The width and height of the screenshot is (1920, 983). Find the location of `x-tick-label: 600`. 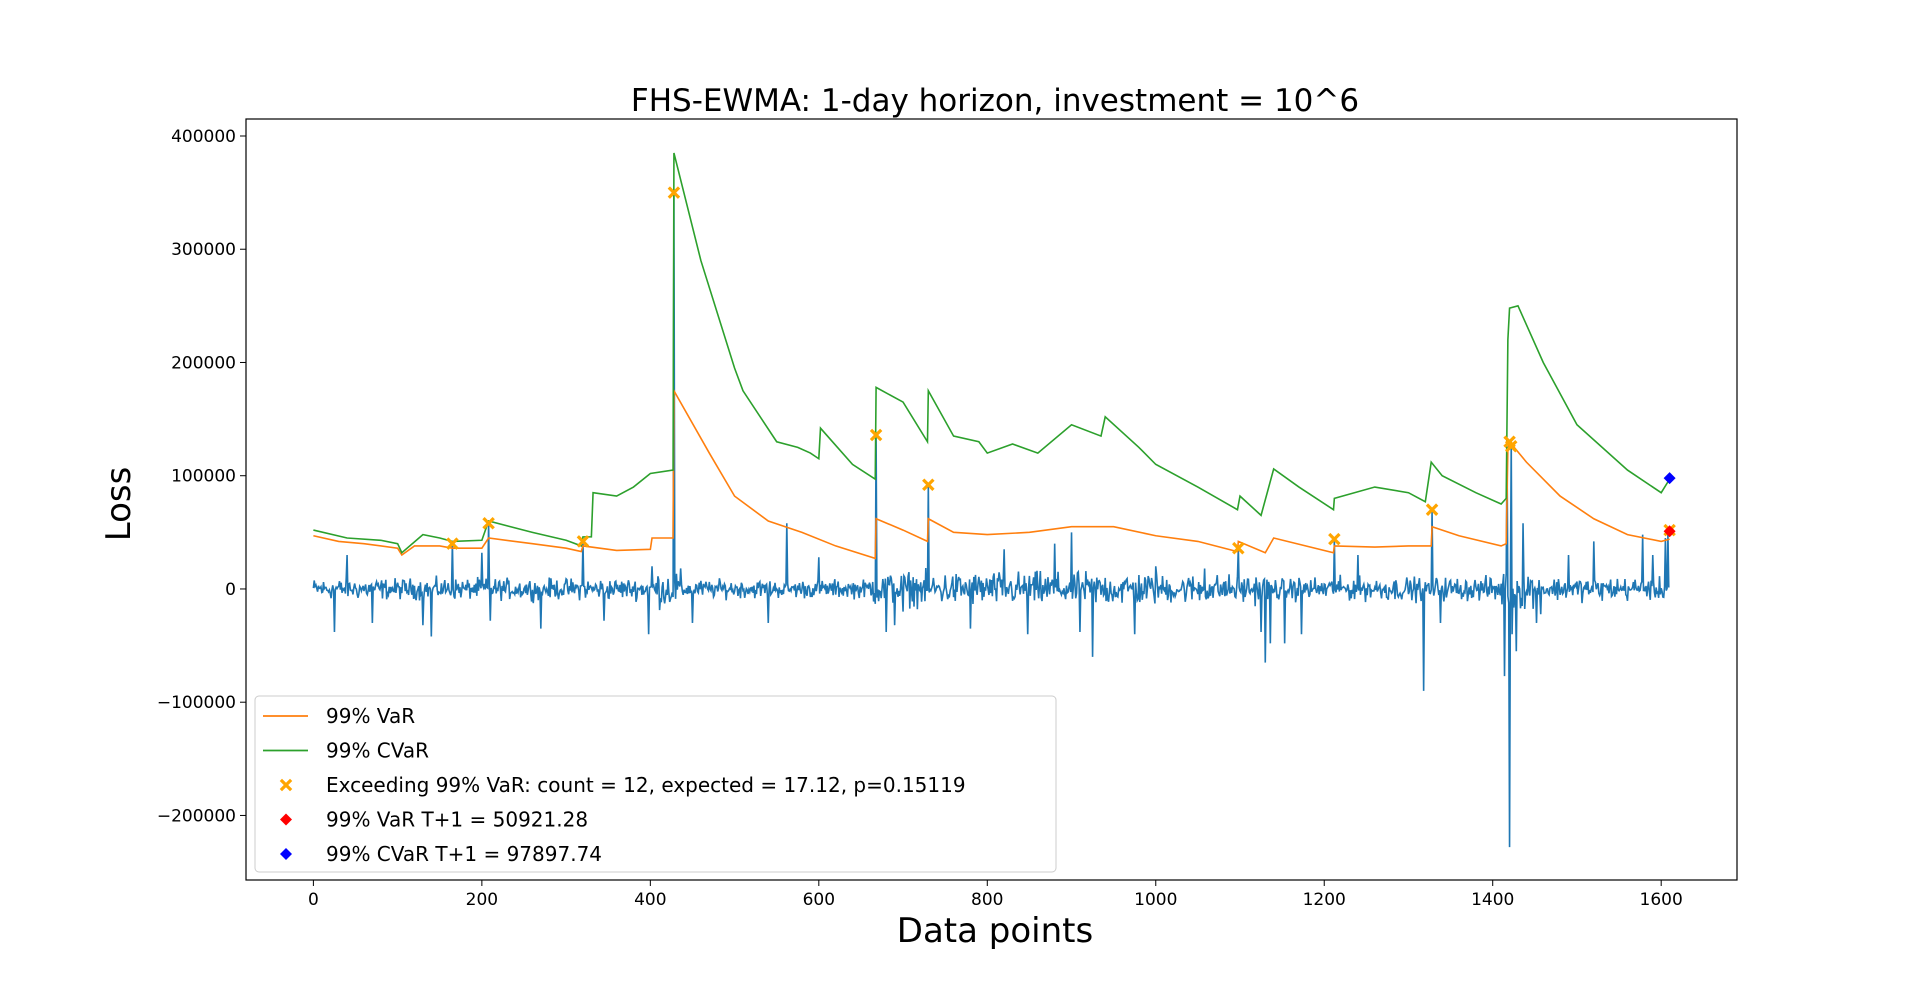

x-tick-label: 600 is located at coordinates (819, 900).